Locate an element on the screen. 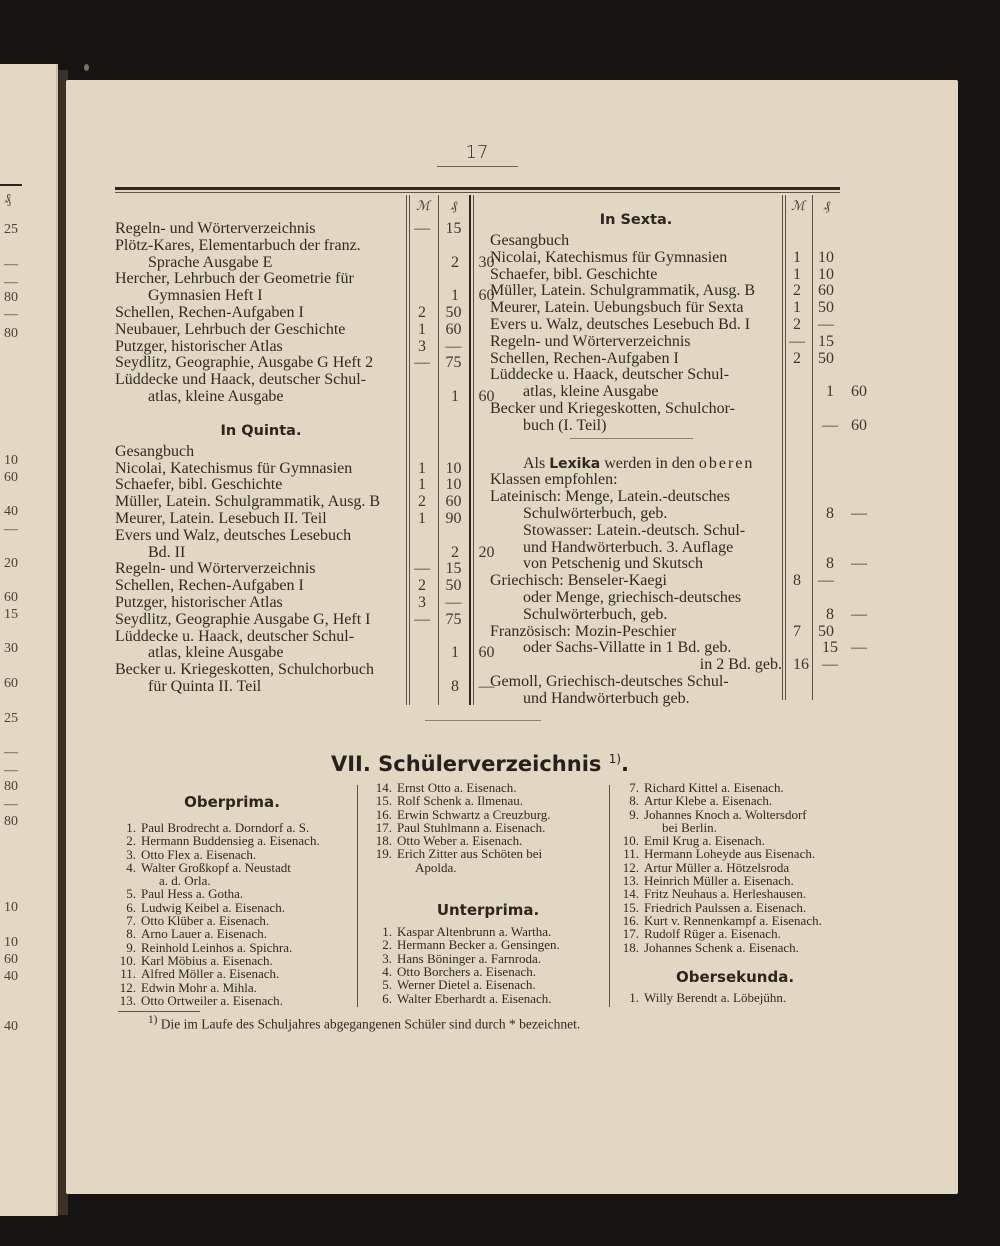  student-entry: 4. Walter Großkopf a. Neustadt is located at coordinates (232, 868).